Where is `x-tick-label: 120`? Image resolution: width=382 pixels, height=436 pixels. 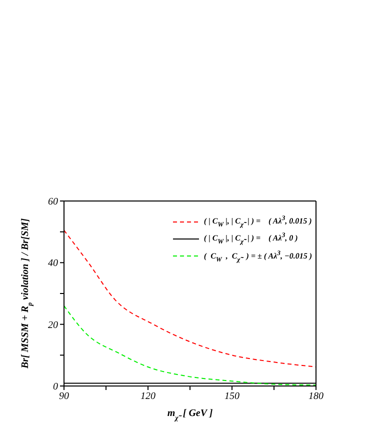
x-tick-label: 120 is located at coordinates (148, 396).